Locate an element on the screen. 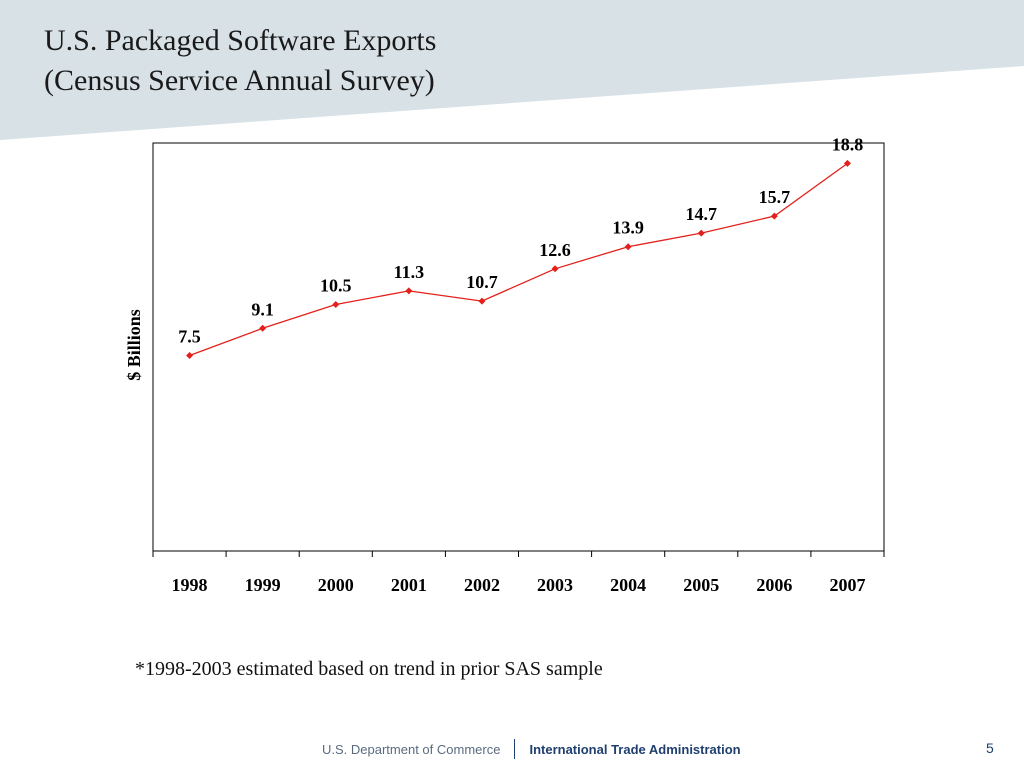 This screenshot has width=1024, height=768. data-label: 10.5 is located at coordinates (336, 286).